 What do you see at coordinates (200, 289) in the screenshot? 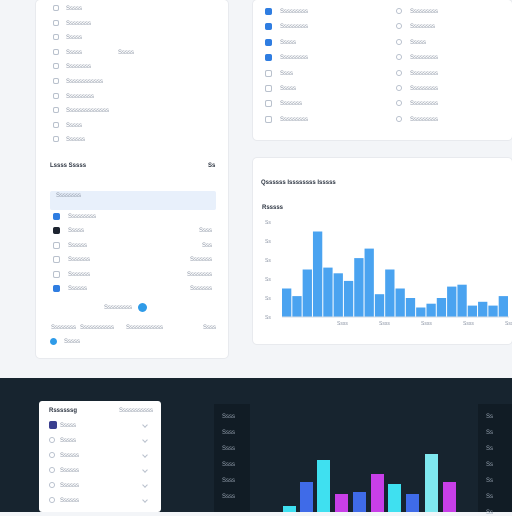
I see `panel-item-value: Sssssss` at bounding box center [200, 289].